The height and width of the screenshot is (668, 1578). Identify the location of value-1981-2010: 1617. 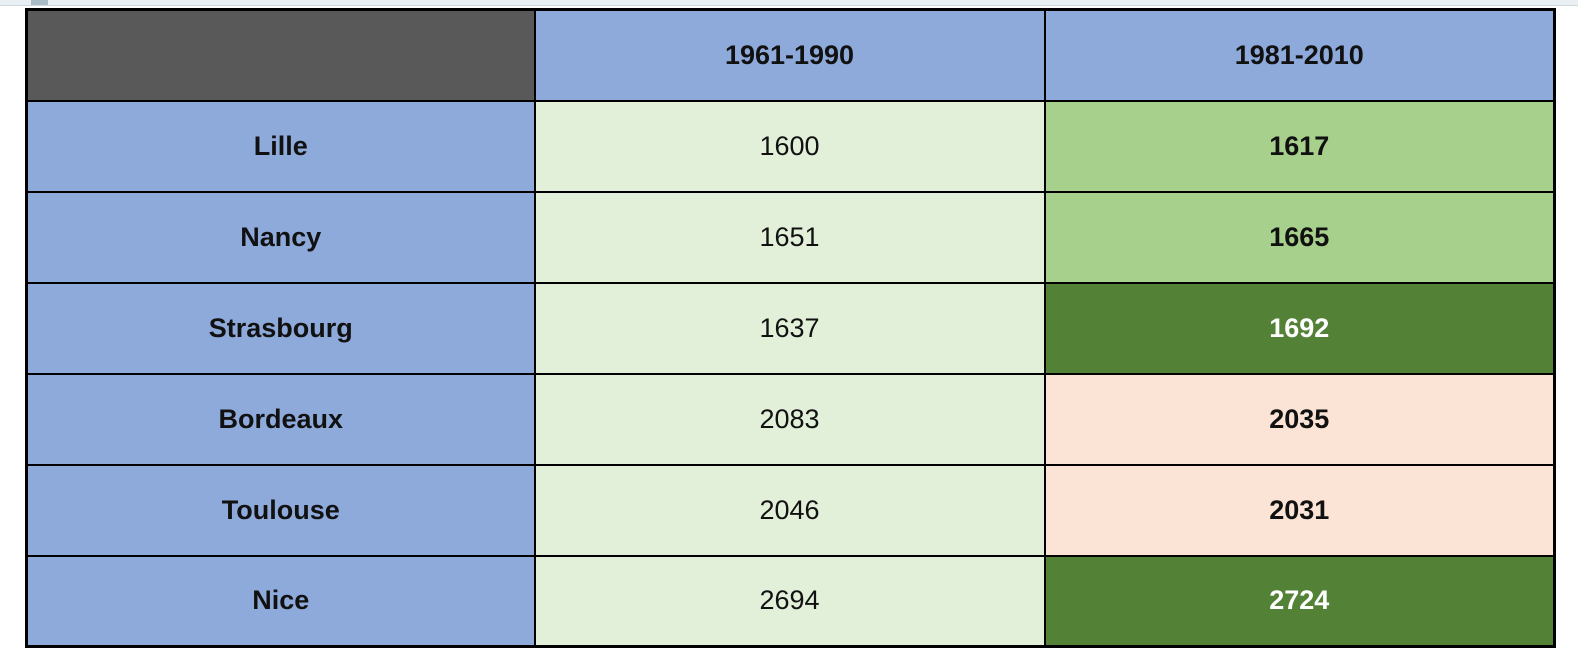
(1299, 146).